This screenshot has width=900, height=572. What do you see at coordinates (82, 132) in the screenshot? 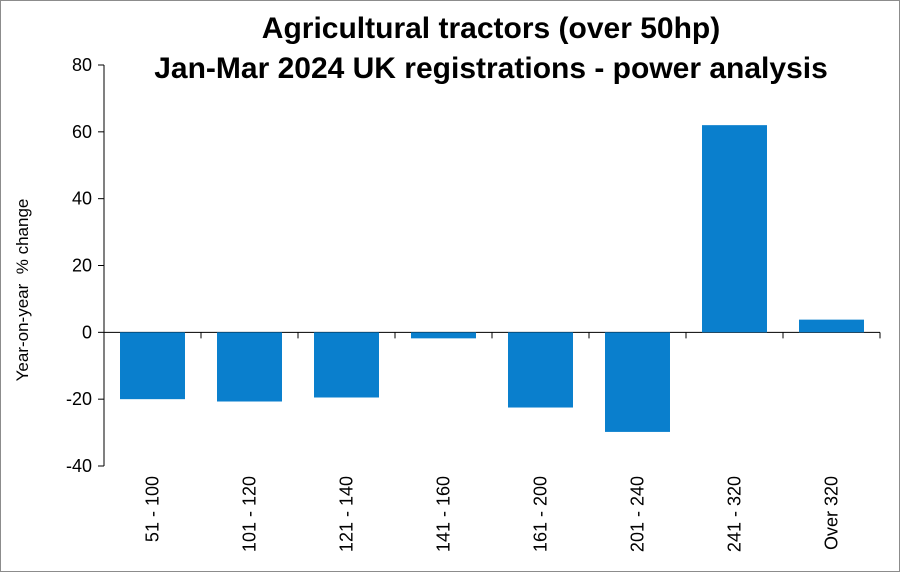
I see `y-tick-label: 60` at bounding box center [82, 132].